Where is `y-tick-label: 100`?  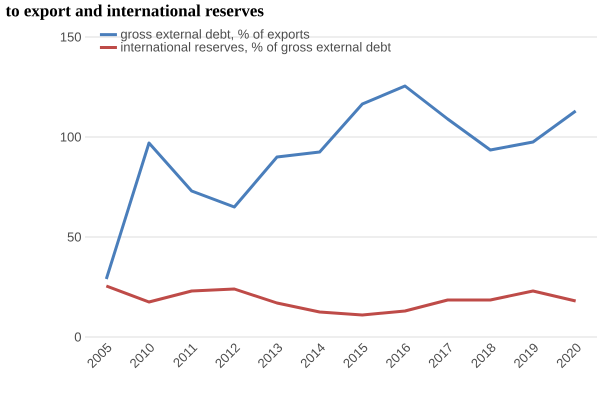
y-tick-label: 100 is located at coordinates (70, 137).